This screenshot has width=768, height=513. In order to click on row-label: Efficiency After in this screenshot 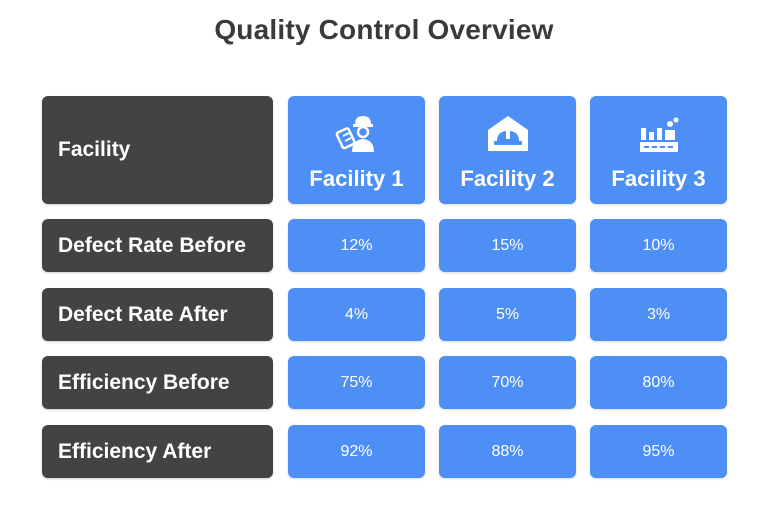, I will do `click(157, 451)`.